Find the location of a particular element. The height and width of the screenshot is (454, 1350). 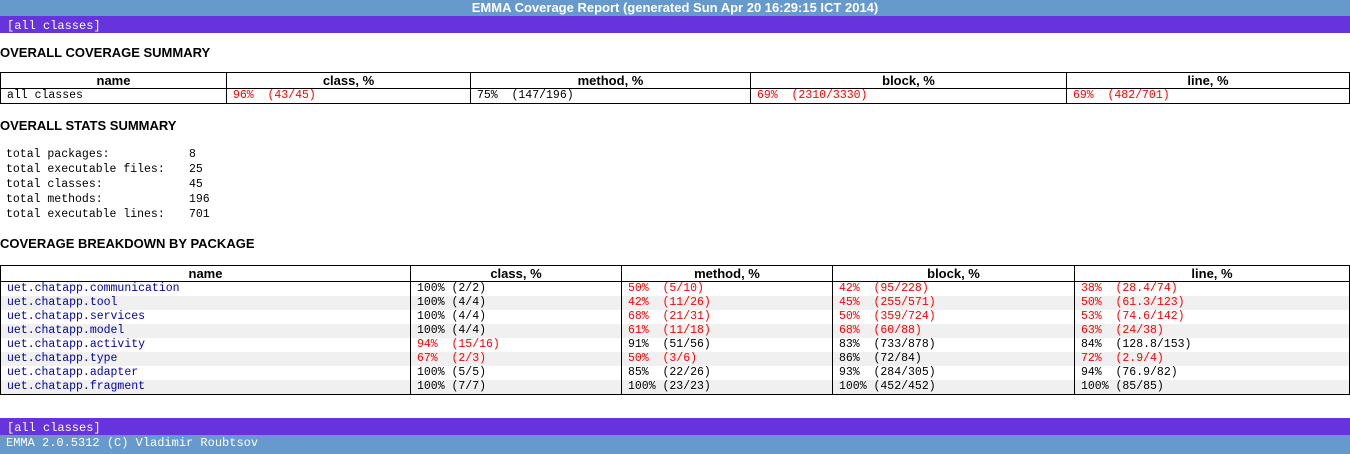

package-link: uet.chatapp.type is located at coordinates (205, 359).